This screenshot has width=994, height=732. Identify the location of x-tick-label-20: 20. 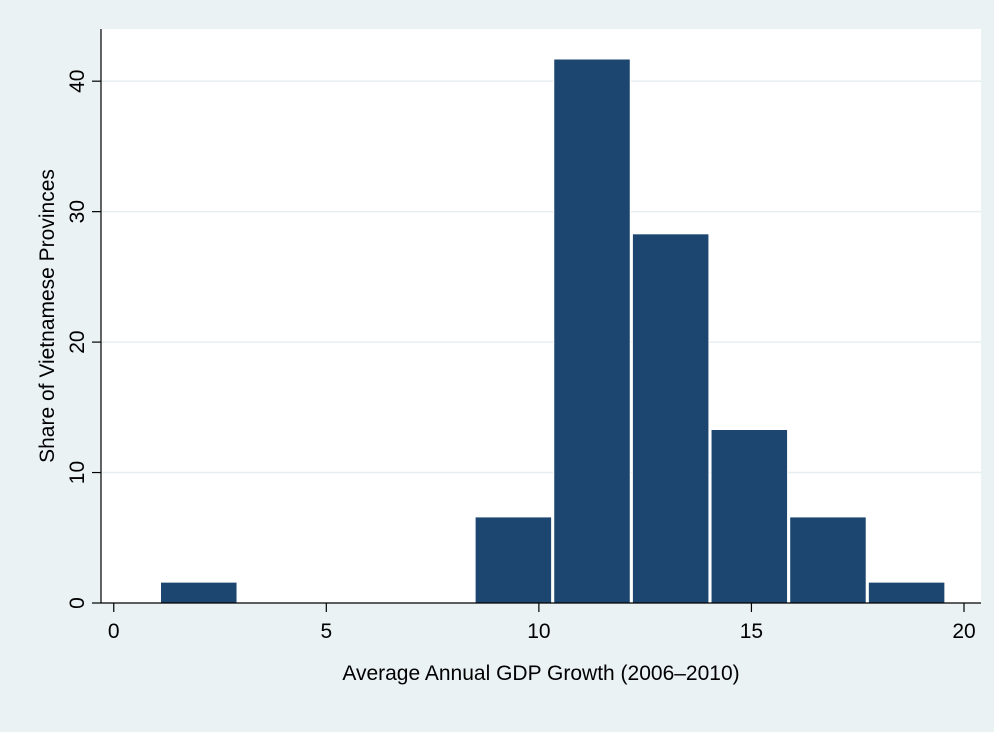
(963, 631).